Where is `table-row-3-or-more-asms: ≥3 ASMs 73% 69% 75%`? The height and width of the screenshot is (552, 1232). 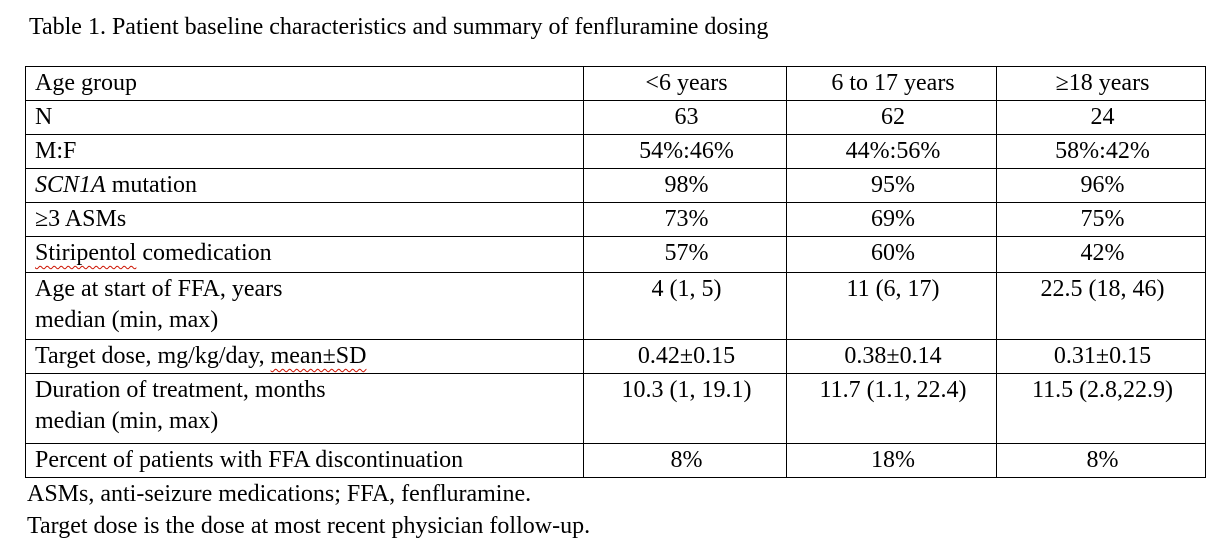
table-row-3-or-more-asms: ≥3 ASMs 73% 69% 75% is located at coordinates (615, 219).